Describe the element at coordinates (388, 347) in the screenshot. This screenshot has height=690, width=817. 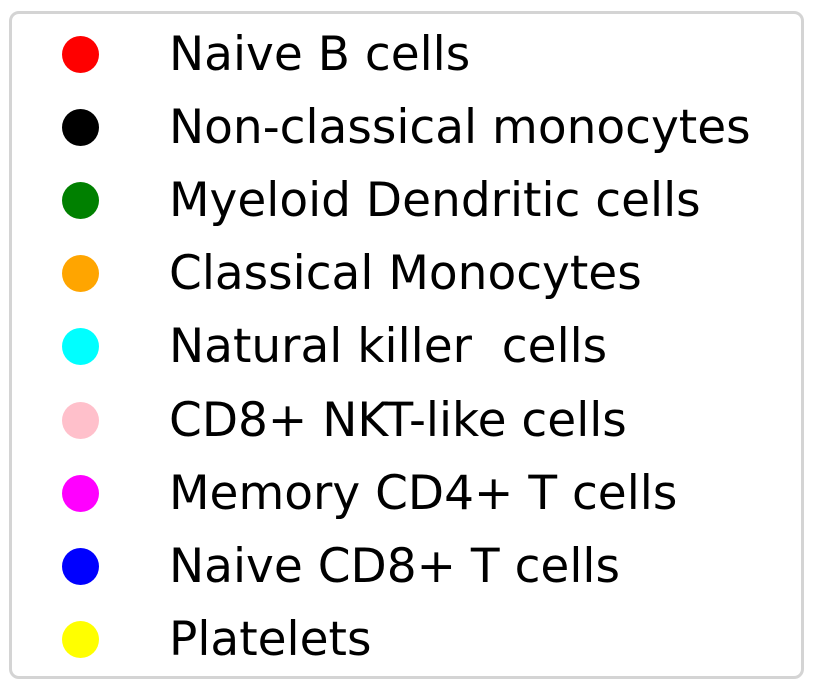
I see `legend-label: Natural killer cells` at that location.